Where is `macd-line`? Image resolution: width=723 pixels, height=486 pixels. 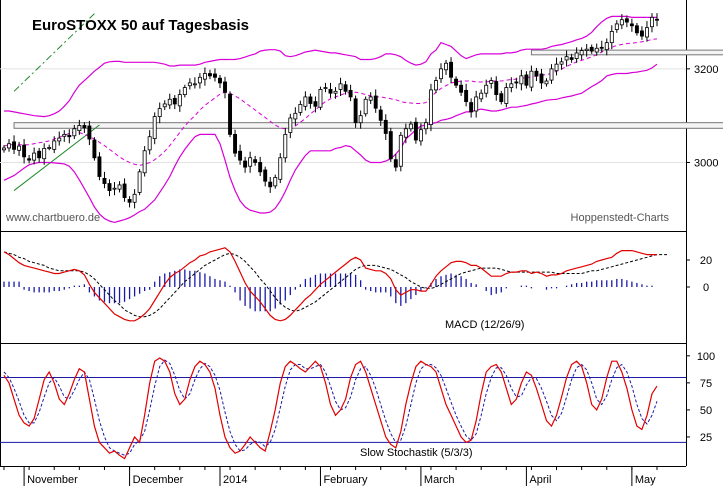 macd-line is located at coordinates (330, 284).